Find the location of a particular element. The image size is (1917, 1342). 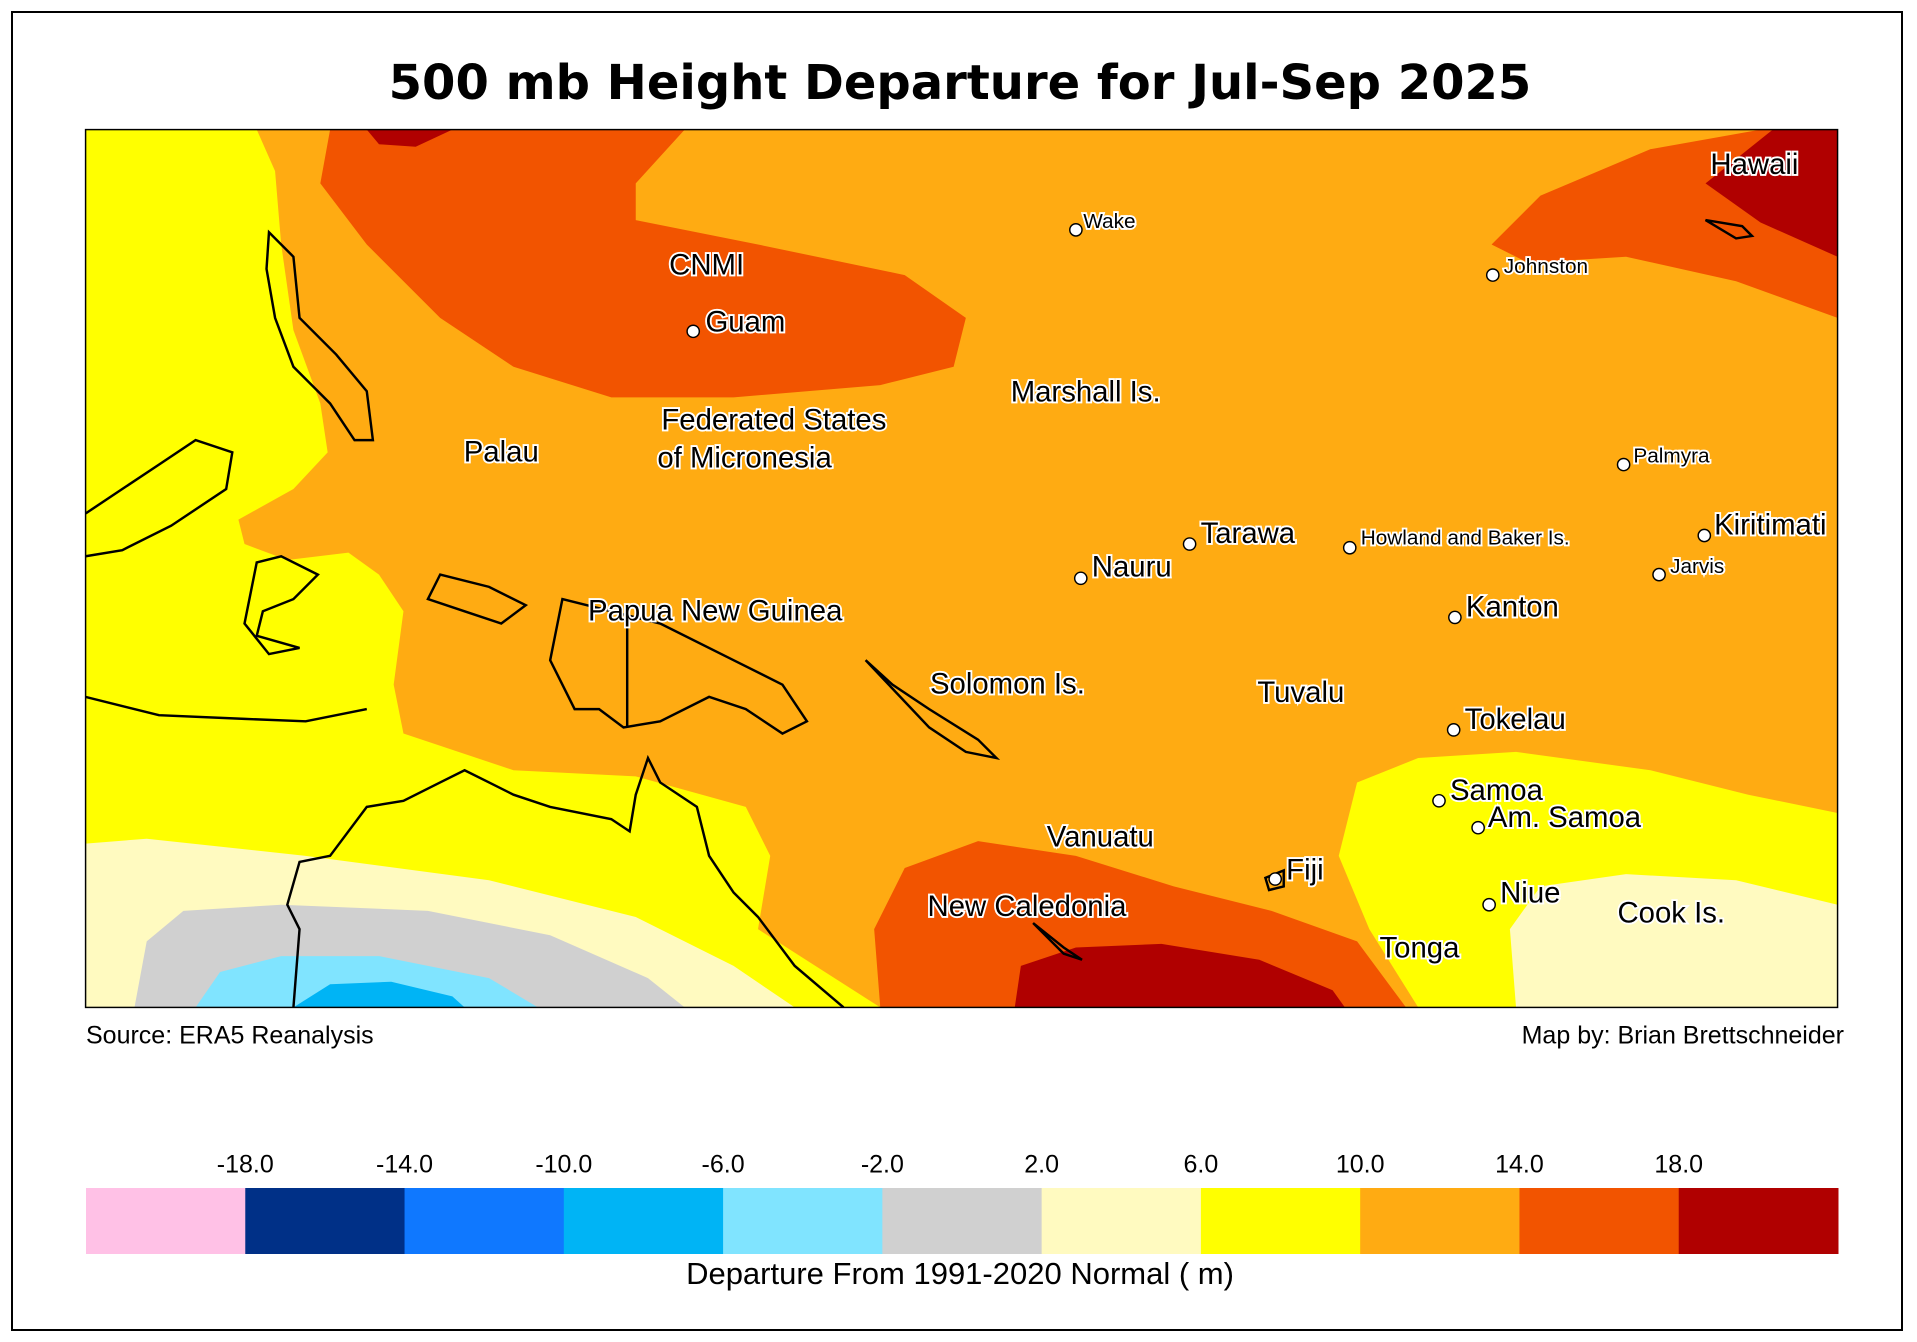

place-label: Palmyra is located at coordinates (1671, 456).